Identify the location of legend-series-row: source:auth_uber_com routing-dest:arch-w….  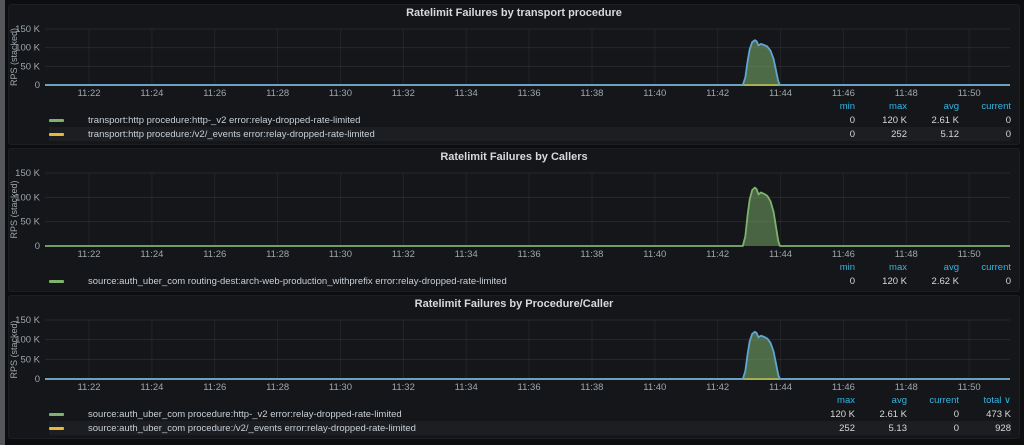
(530, 281).